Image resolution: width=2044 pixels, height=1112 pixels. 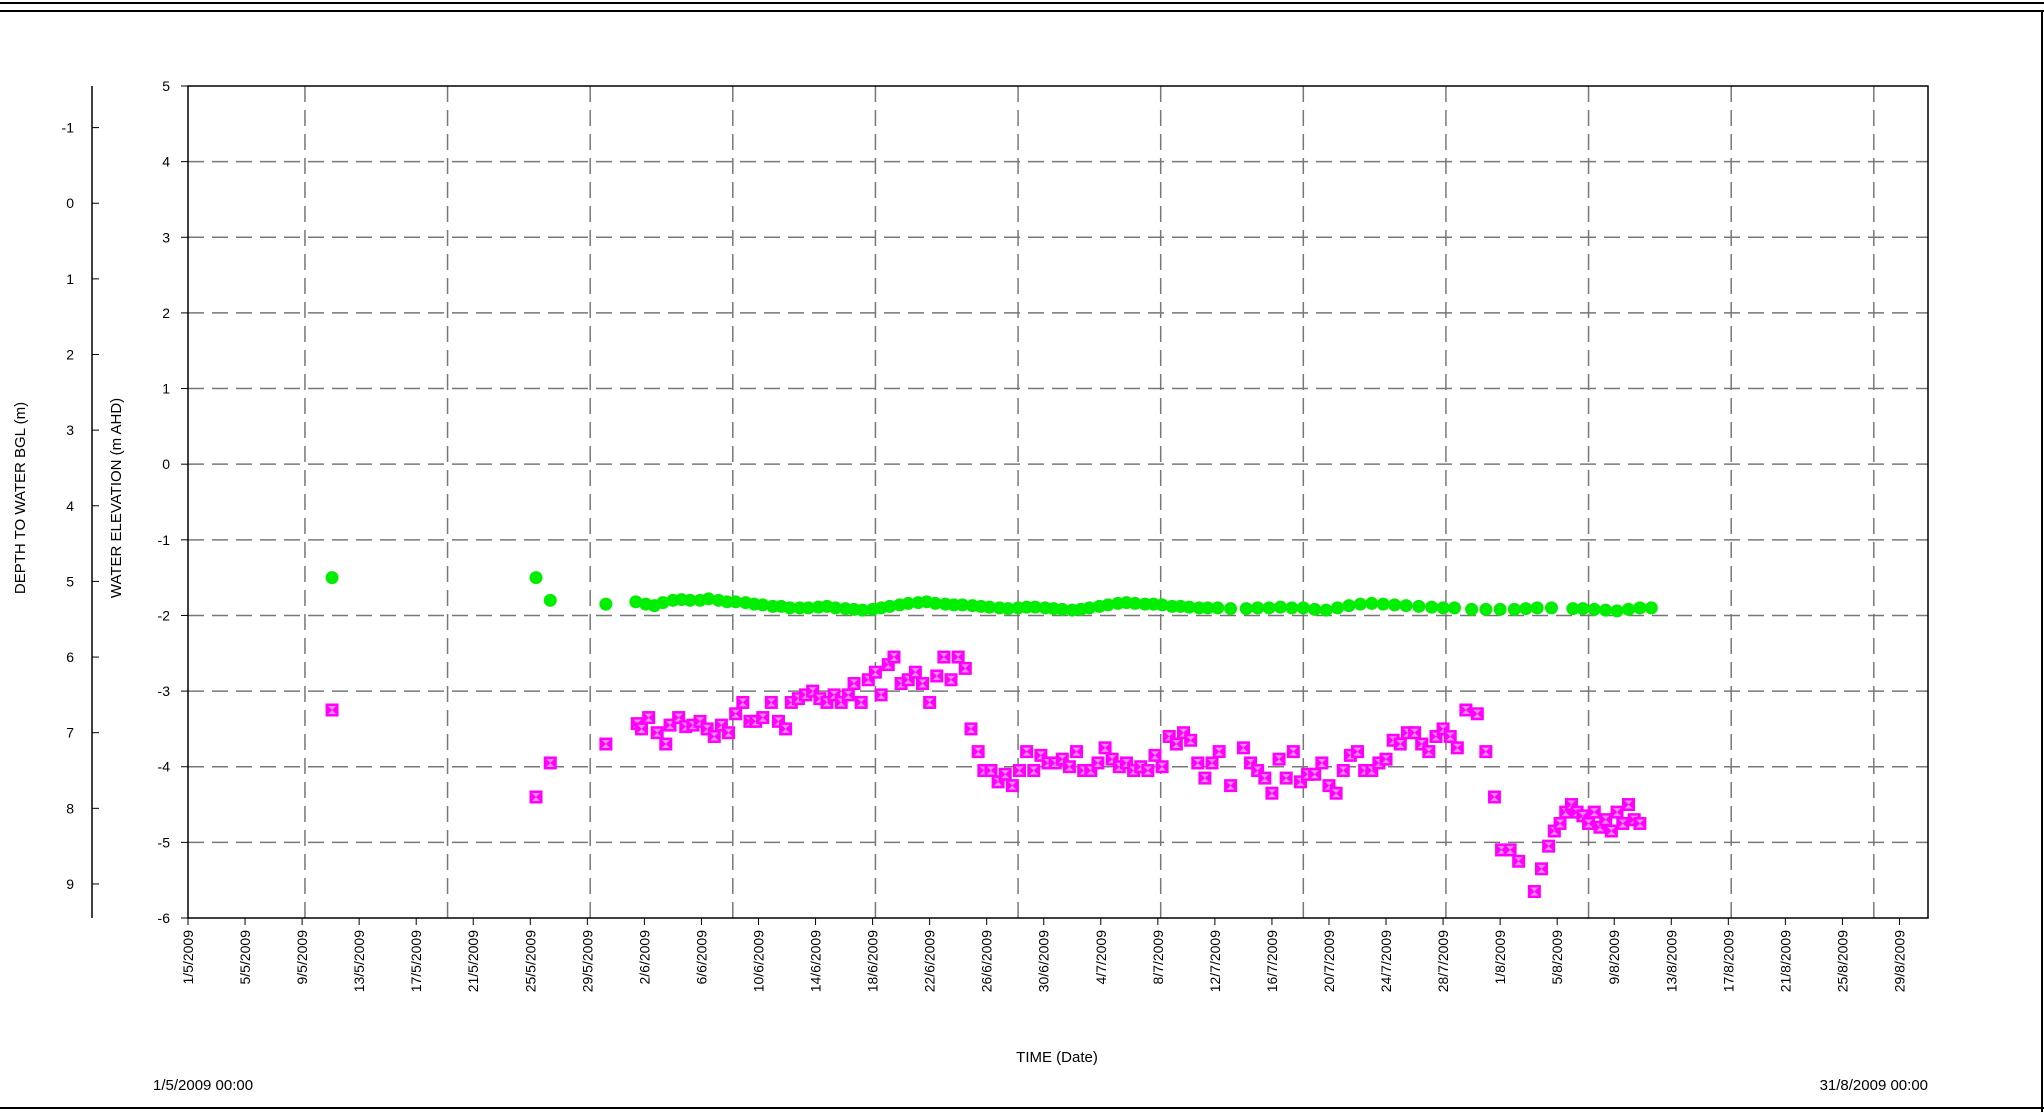 I want to click on y2-tick-label: 9, so click(x=70, y=884).